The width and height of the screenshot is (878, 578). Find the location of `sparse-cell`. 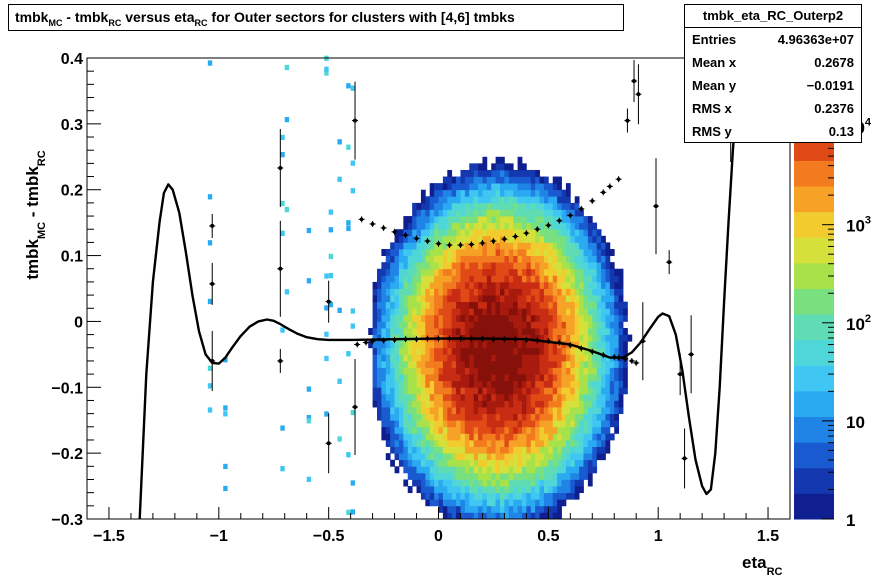

sparse-cell is located at coordinates (225, 414).